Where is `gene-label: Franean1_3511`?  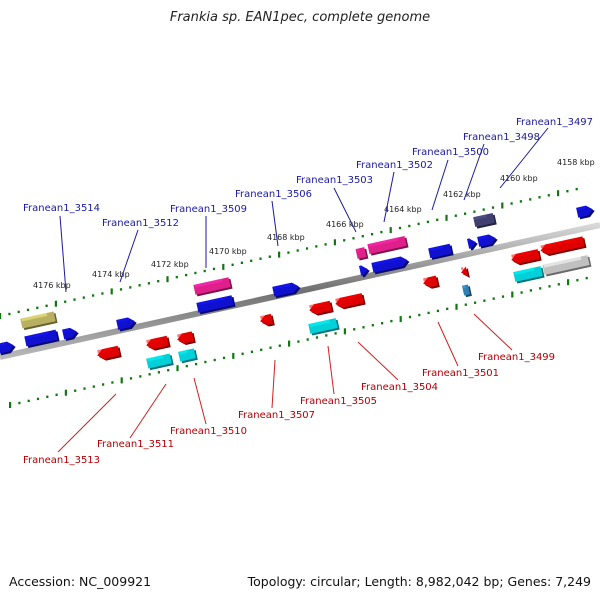 gene-label: Franean1_3511 is located at coordinates (135, 444).